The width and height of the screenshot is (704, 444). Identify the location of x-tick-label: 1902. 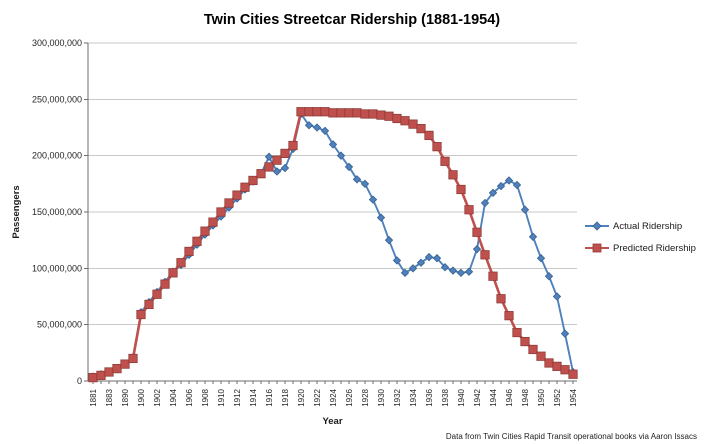
(157, 397).